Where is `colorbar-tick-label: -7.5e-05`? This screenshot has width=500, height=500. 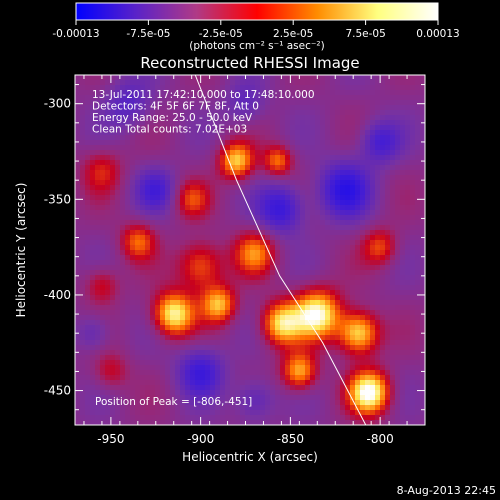 colorbar-tick-label: -7.5e-05 is located at coordinates (148, 34).